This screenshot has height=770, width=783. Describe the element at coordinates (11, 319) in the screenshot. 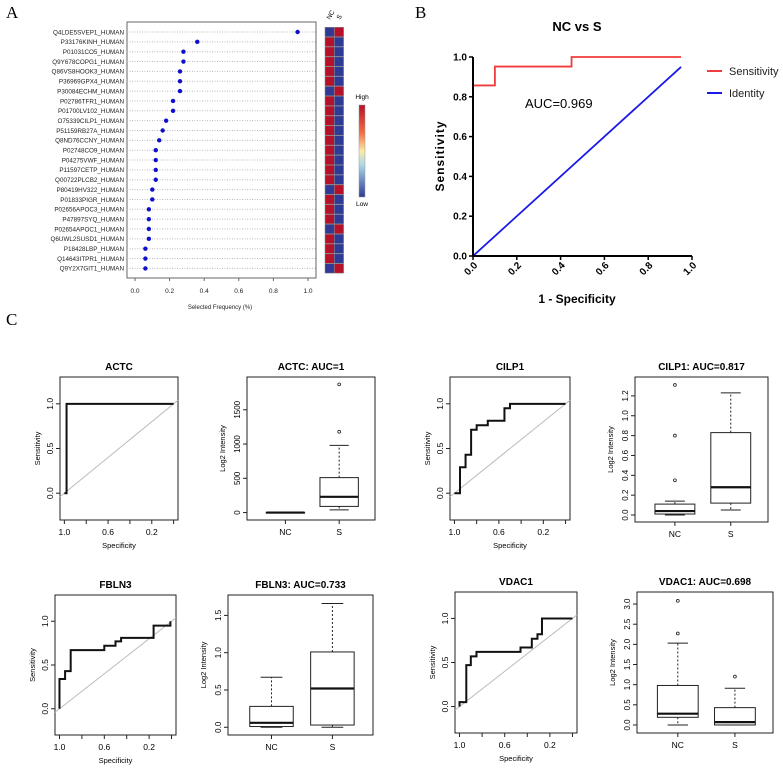

I see `panel-label-c: C` at that location.